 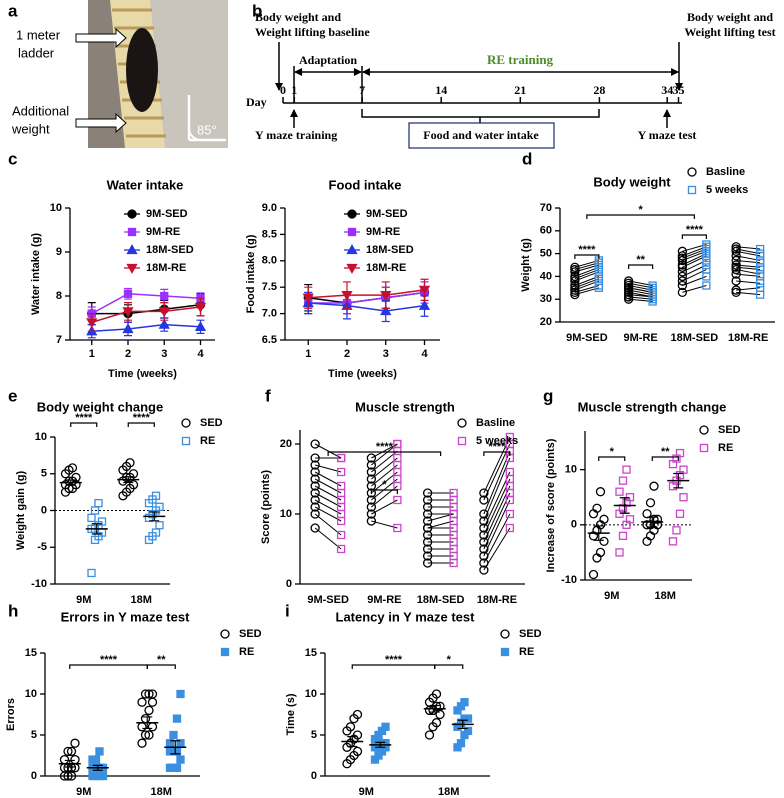 I want to click on legend-label: 5 weeks, so click(x=497, y=441).